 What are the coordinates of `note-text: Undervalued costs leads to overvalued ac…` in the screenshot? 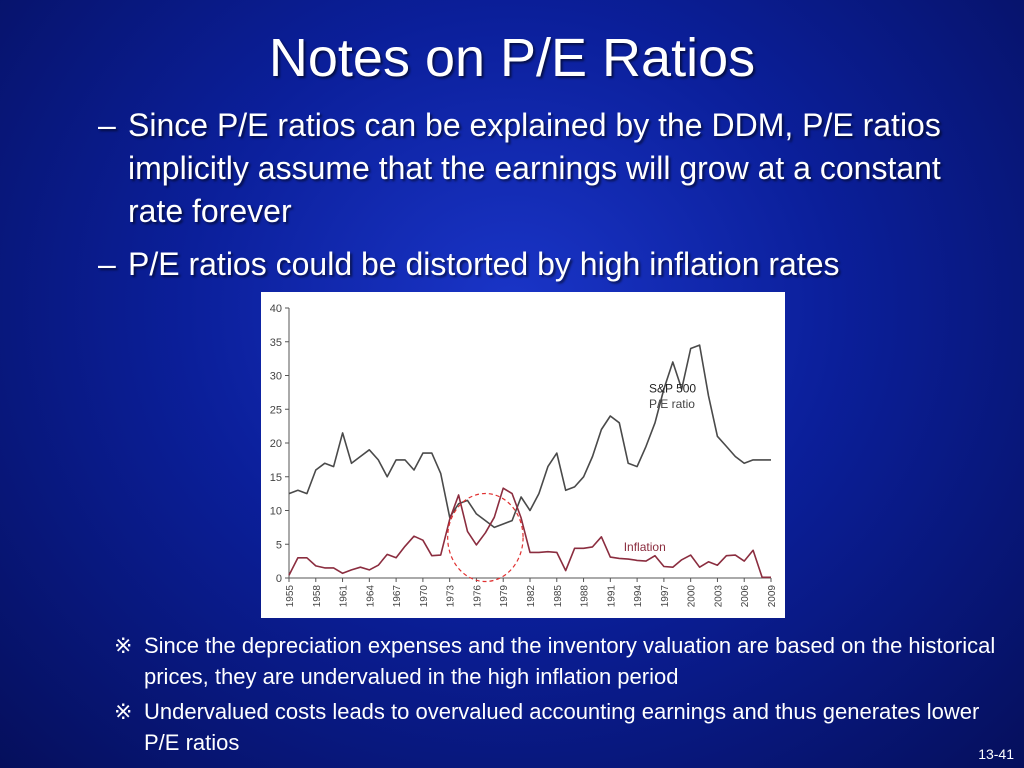 It's located at (562, 727).